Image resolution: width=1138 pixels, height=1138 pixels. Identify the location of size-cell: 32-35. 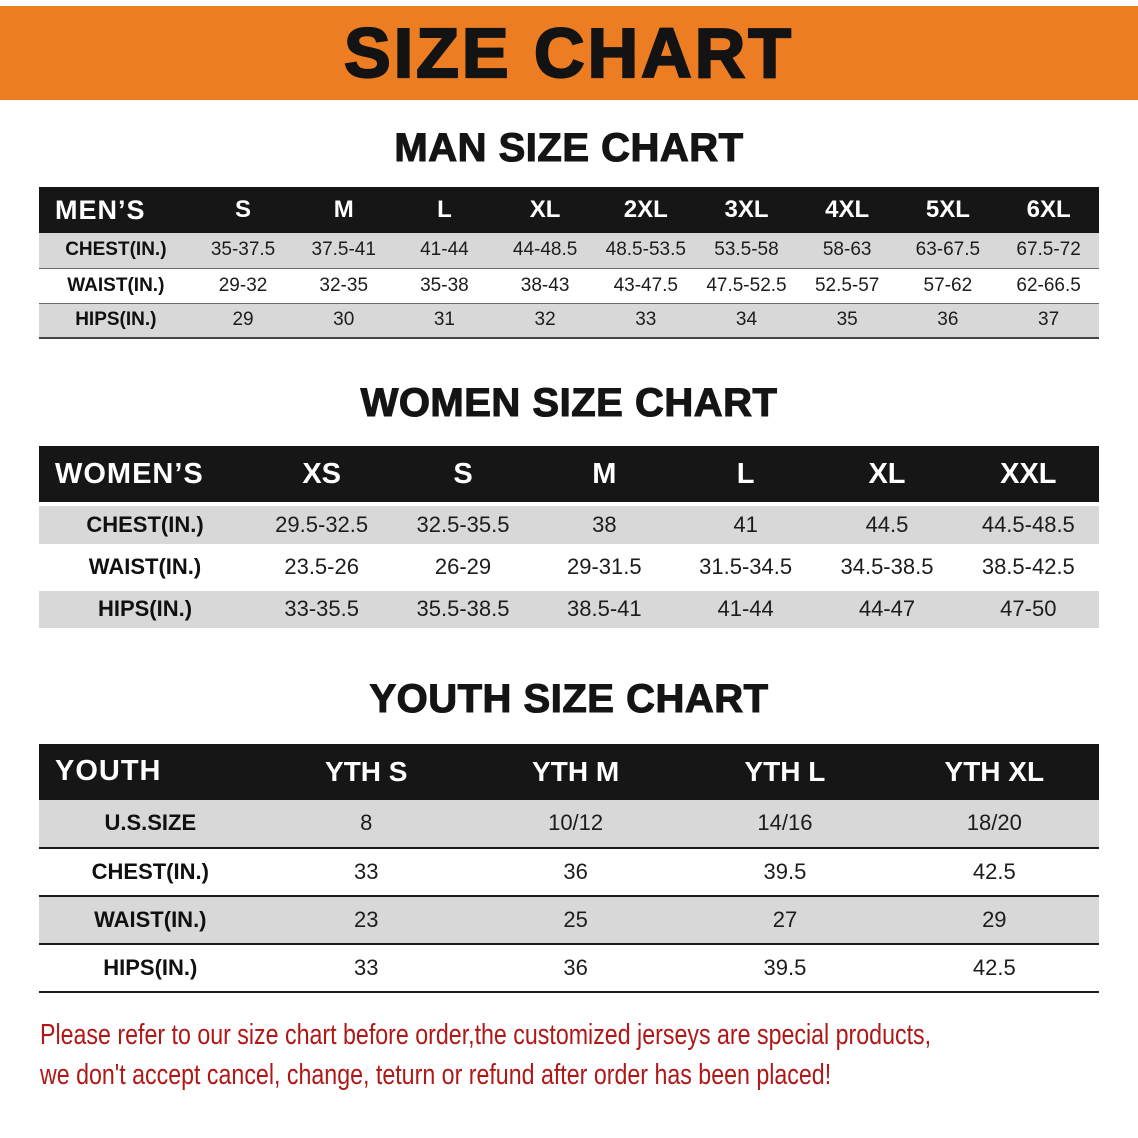
(344, 285).